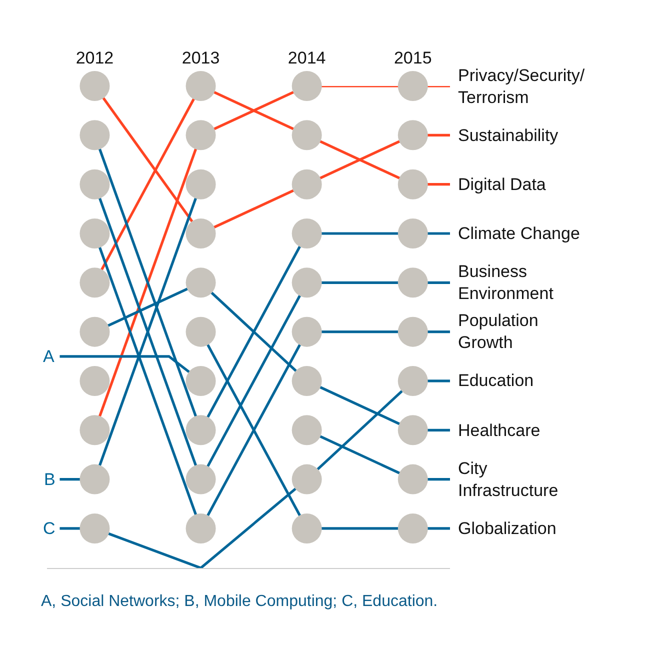  What do you see at coordinates (506, 283) in the screenshot?
I see `series-label: Business Environment` at bounding box center [506, 283].